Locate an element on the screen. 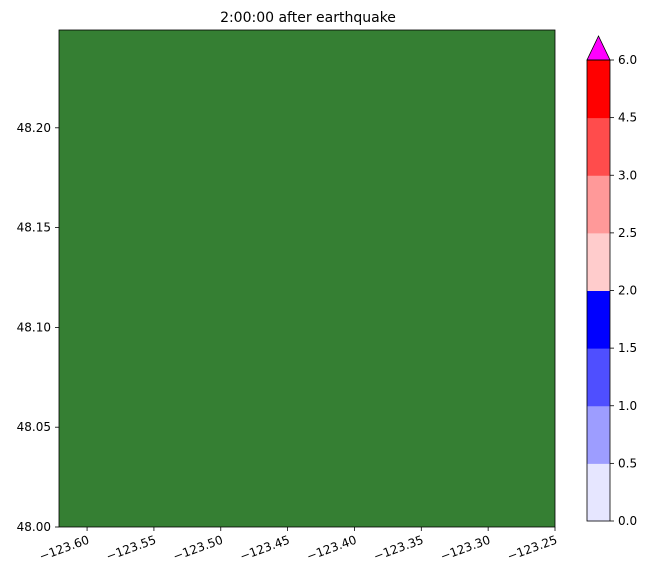 The width and height of the screenshot is (651, 581). x-tick-label: −123.45 is located at coordinates (265, 548).